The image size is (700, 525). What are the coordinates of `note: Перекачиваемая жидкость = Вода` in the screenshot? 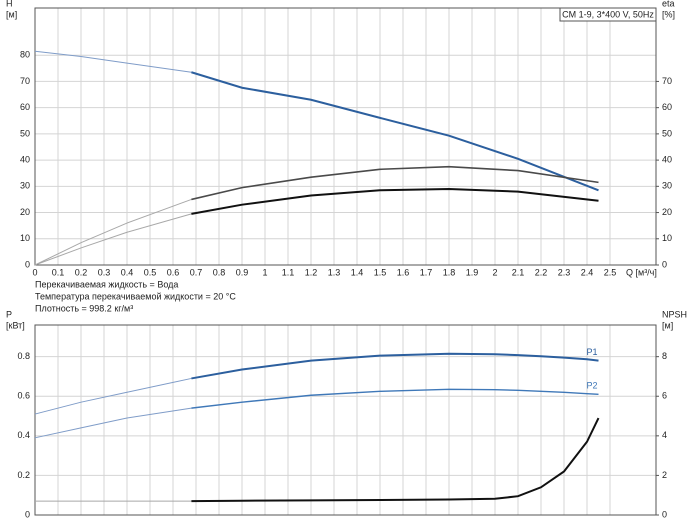 It's located at (106, 284).